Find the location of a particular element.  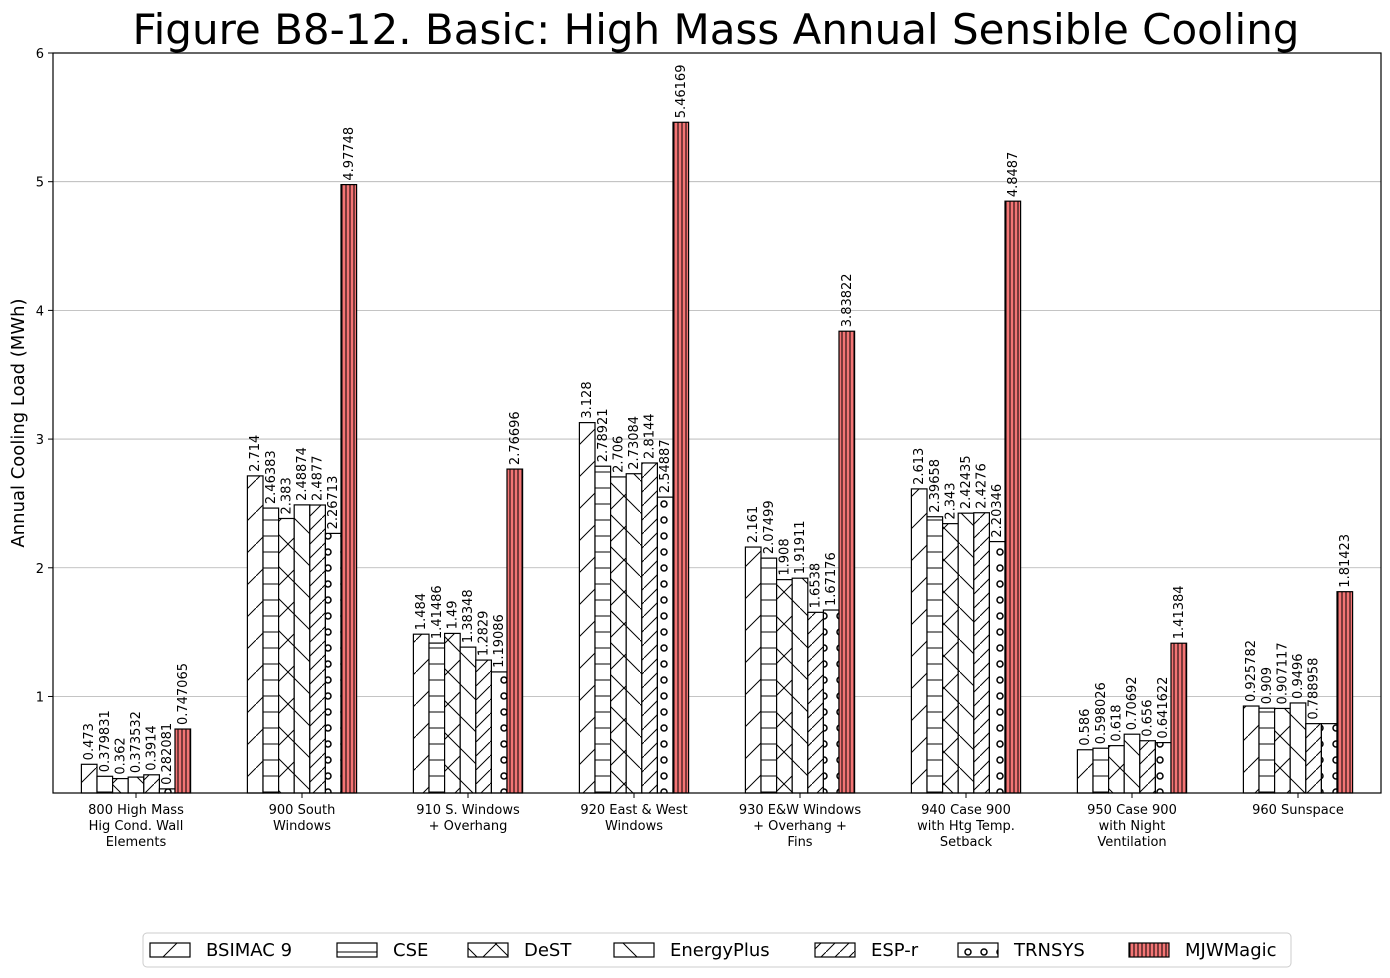

bar-value-label: 0.373532 is located at coordinates (136, 742).